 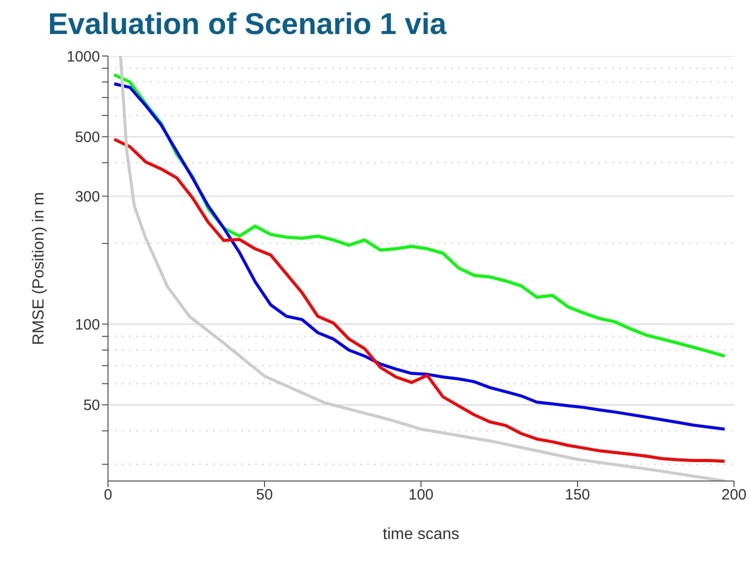 What do you see at coordinates (577, 495) in the screenshot?
I see `x-tick-label: 150` at bounding box center [577, 495].